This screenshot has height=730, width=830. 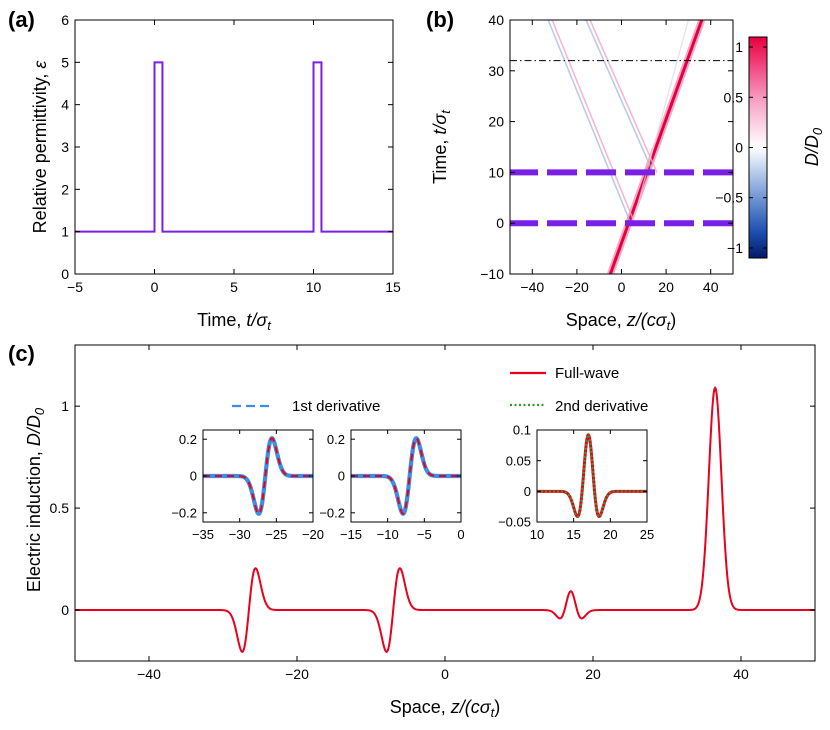 I want to click on colorbar-tick-label: 0.5, so click(x=734, y=97).